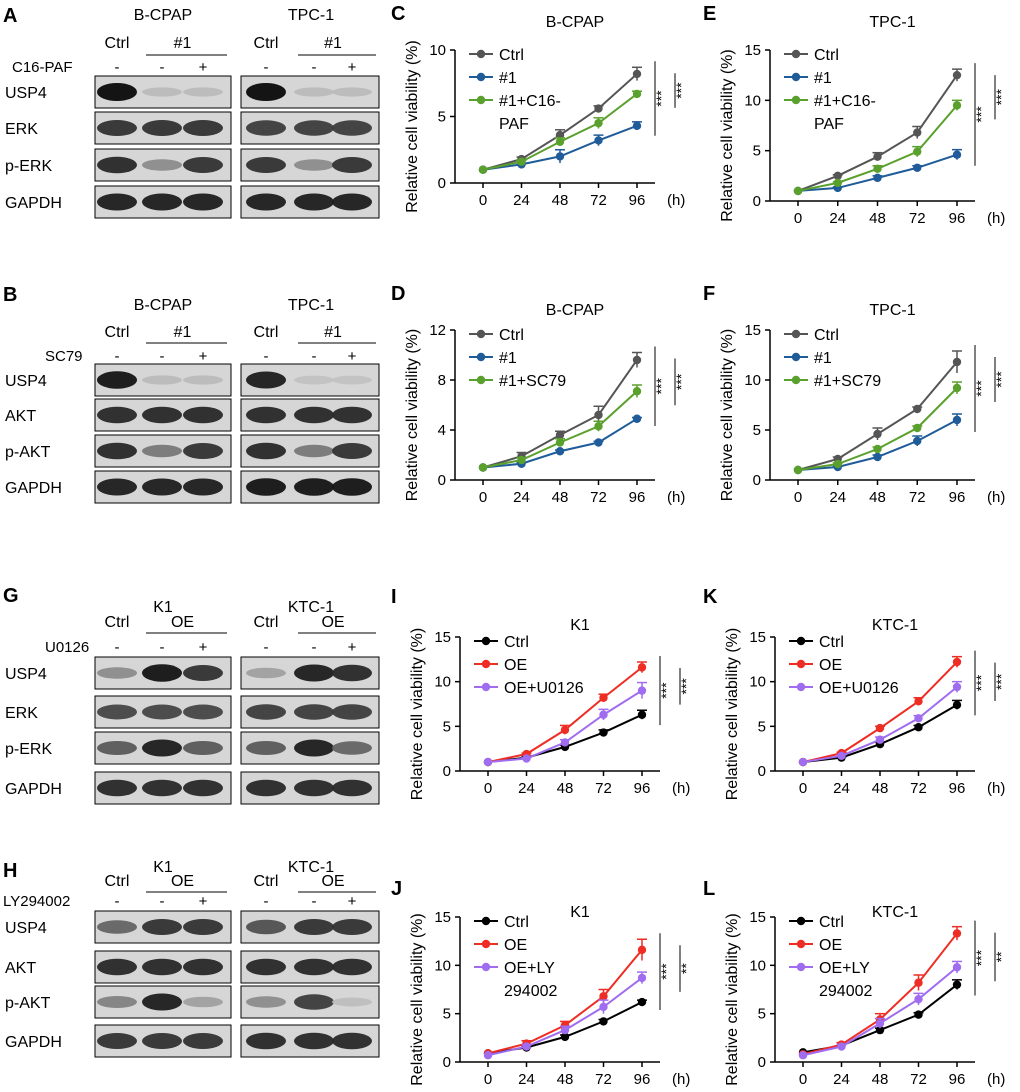 Image resolution: width=1020 pixels, height=1092 pixels. Describe the element at coordinates (33, 488) in the screenshot. I see `band-row-label: GAPDH` at that location.